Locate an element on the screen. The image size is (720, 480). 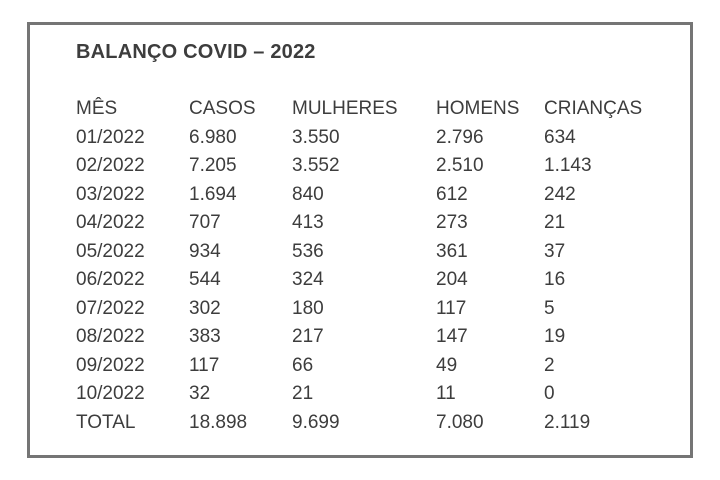
table-cell: 217 is located at coordinates (308, 336).